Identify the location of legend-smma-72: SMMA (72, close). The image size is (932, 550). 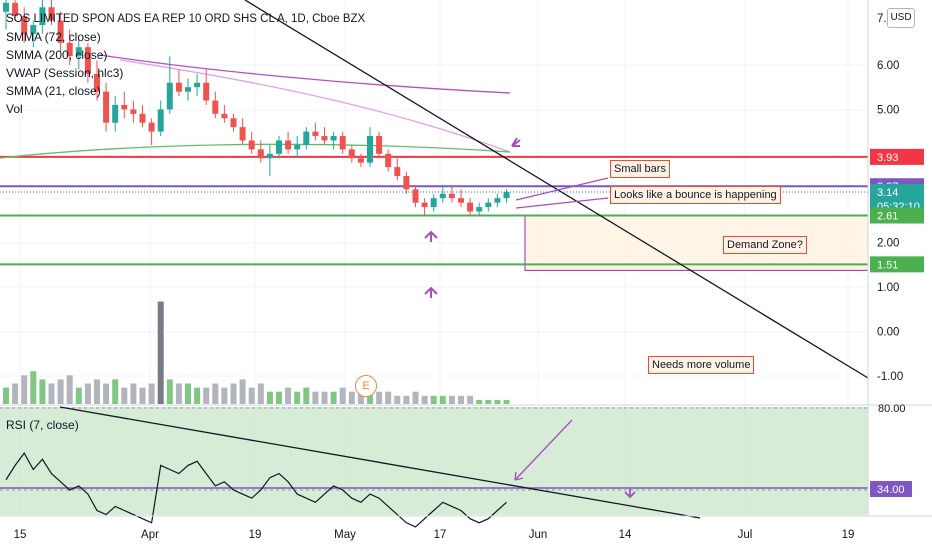
(53, 37).